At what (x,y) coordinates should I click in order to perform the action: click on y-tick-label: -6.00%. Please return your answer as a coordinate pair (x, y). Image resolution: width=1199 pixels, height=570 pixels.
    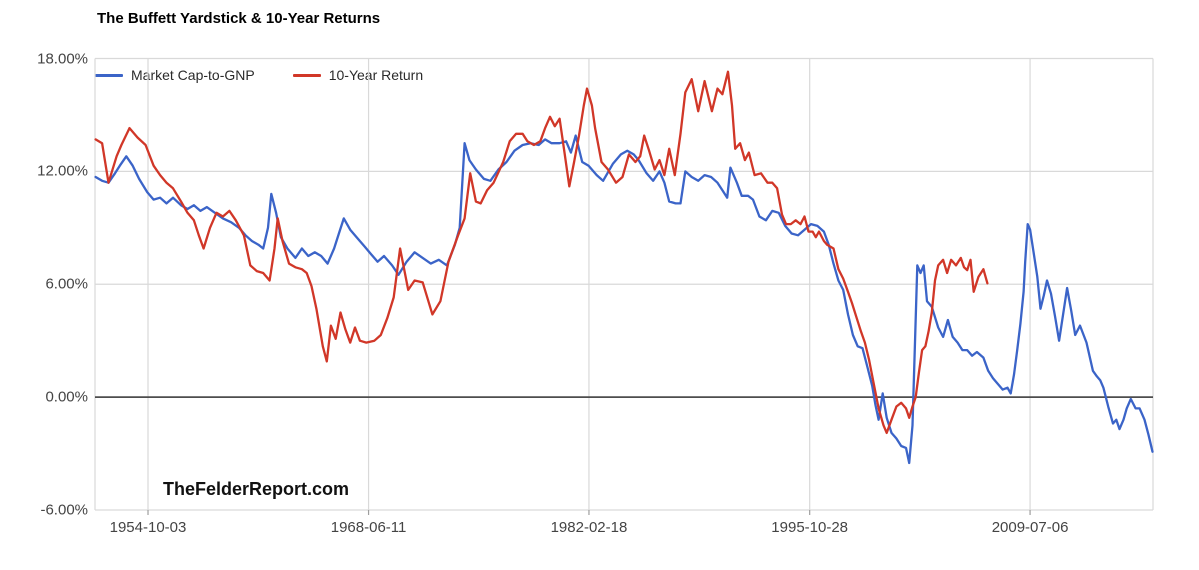
    Looking at the image, I should click on (64, 510).